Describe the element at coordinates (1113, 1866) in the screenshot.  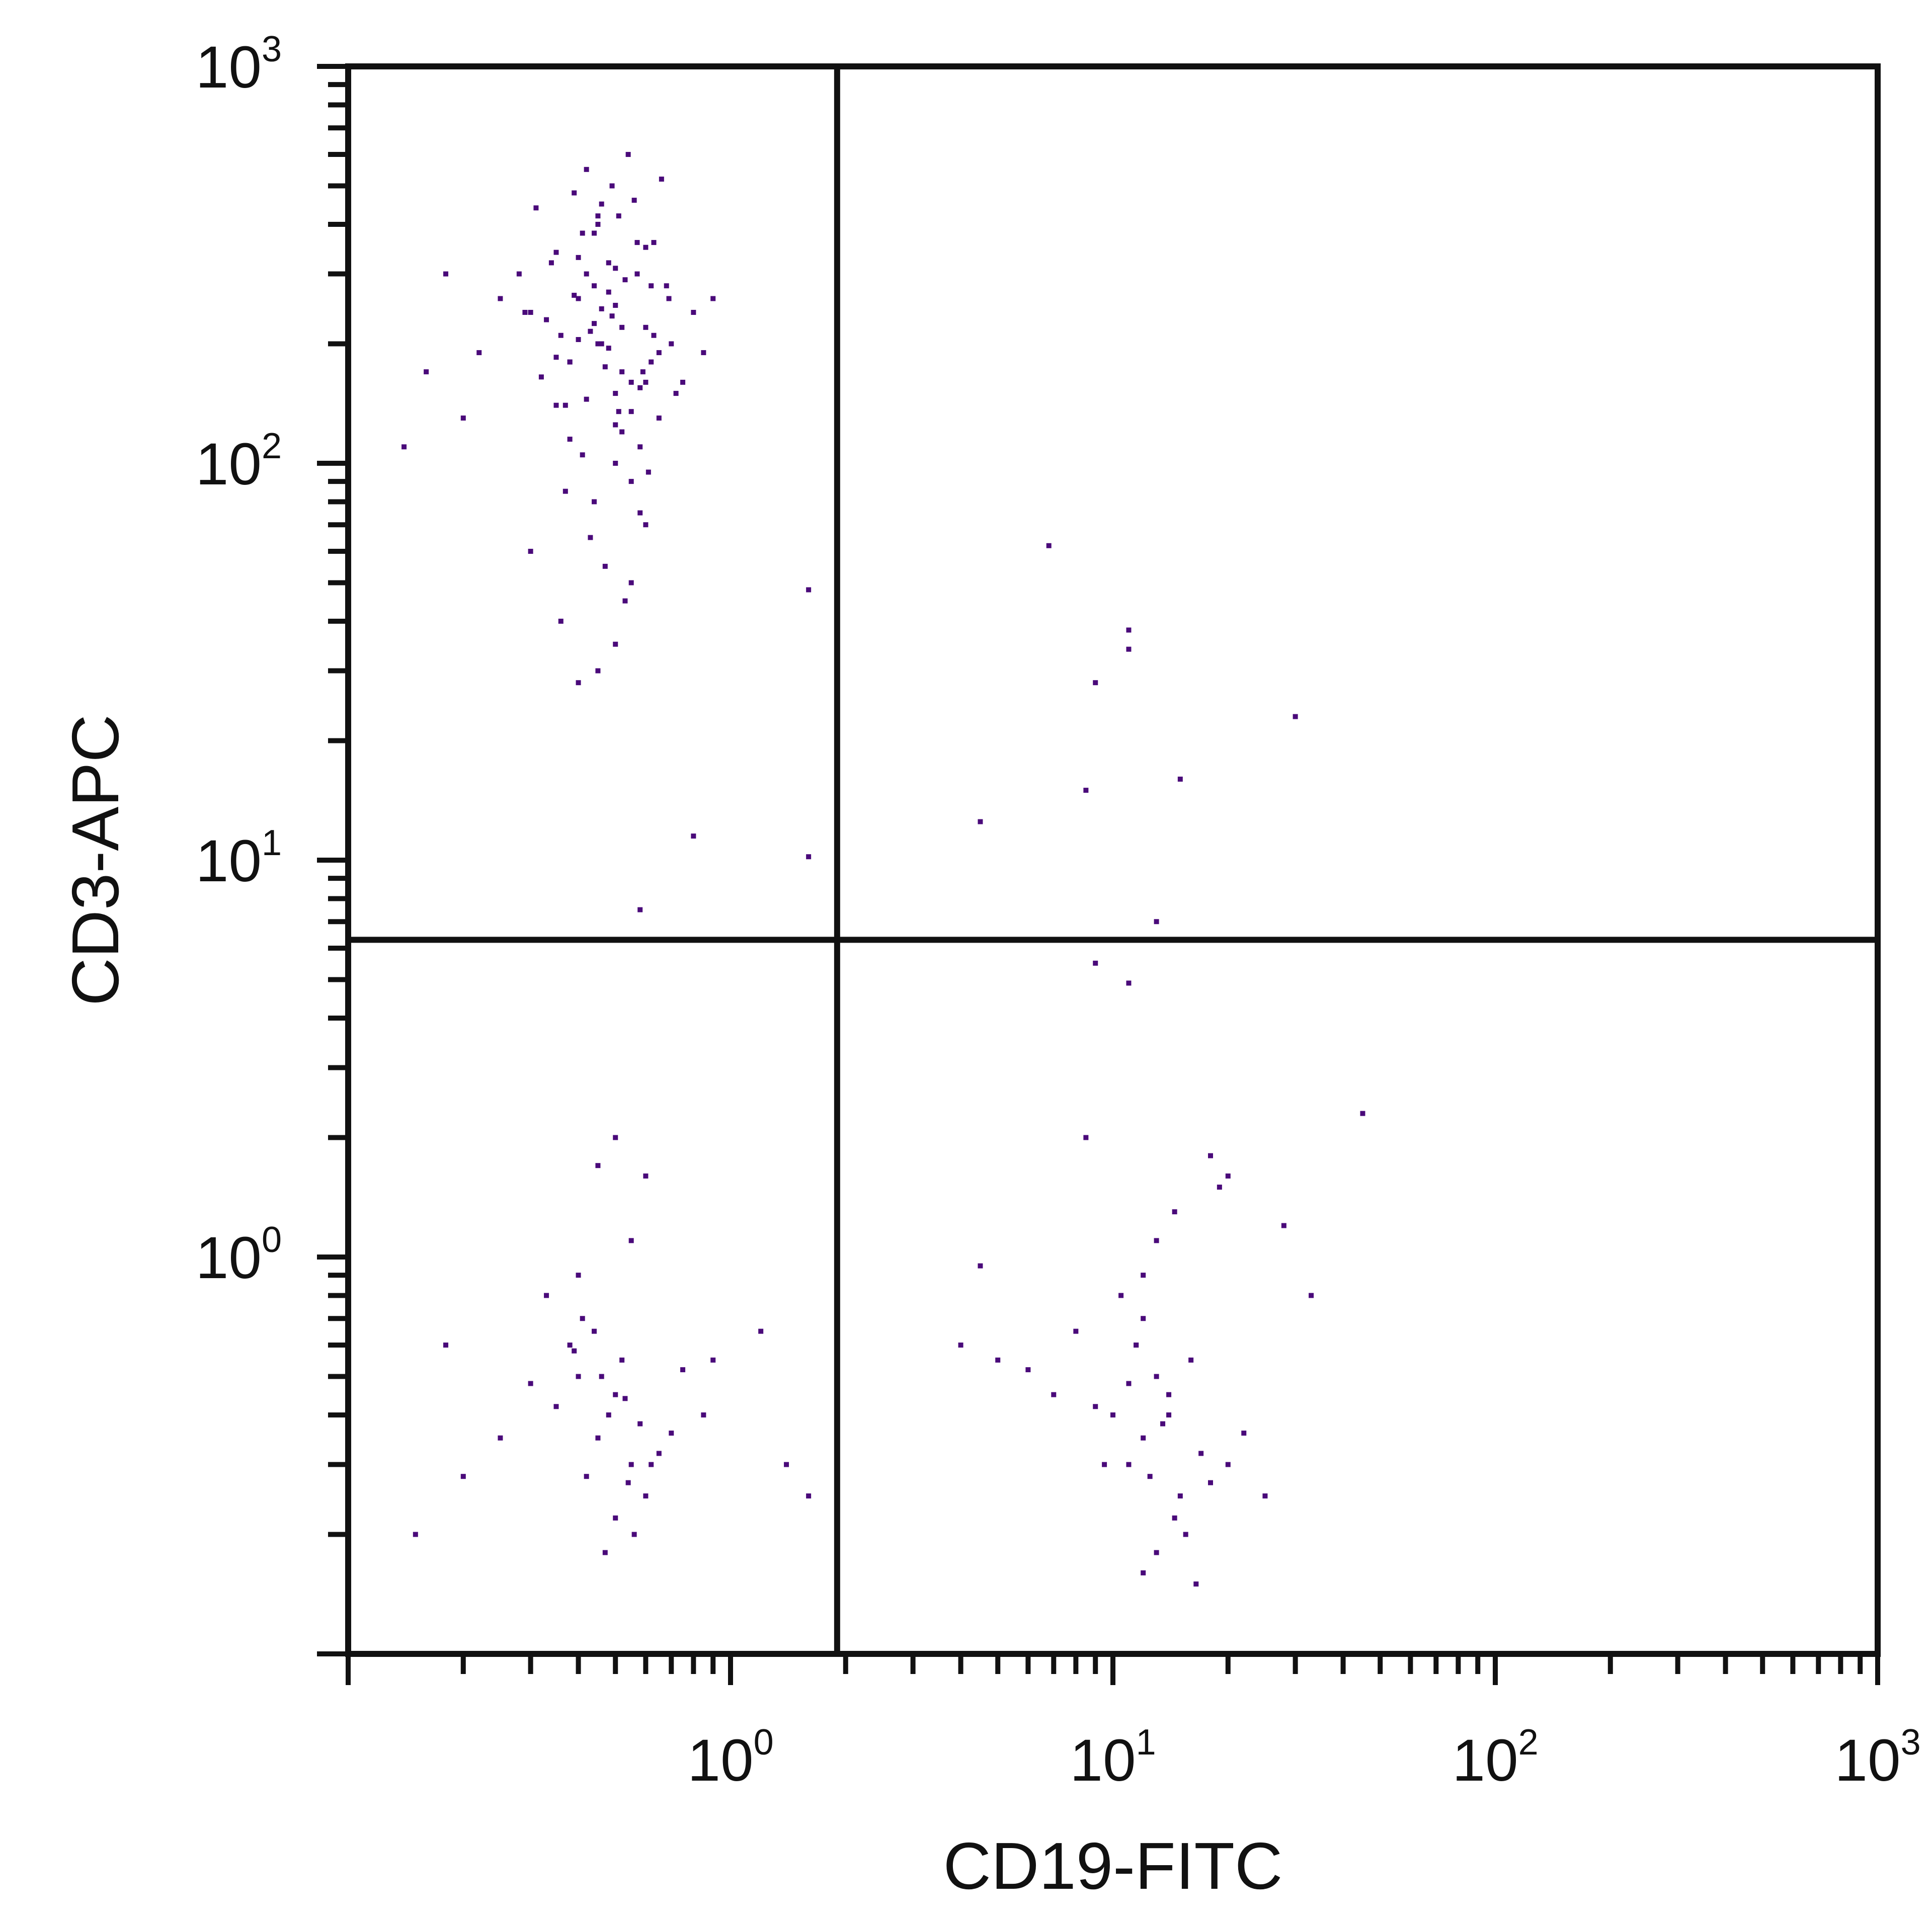
I see `x-axis-title: CD19-FITC` at that location.